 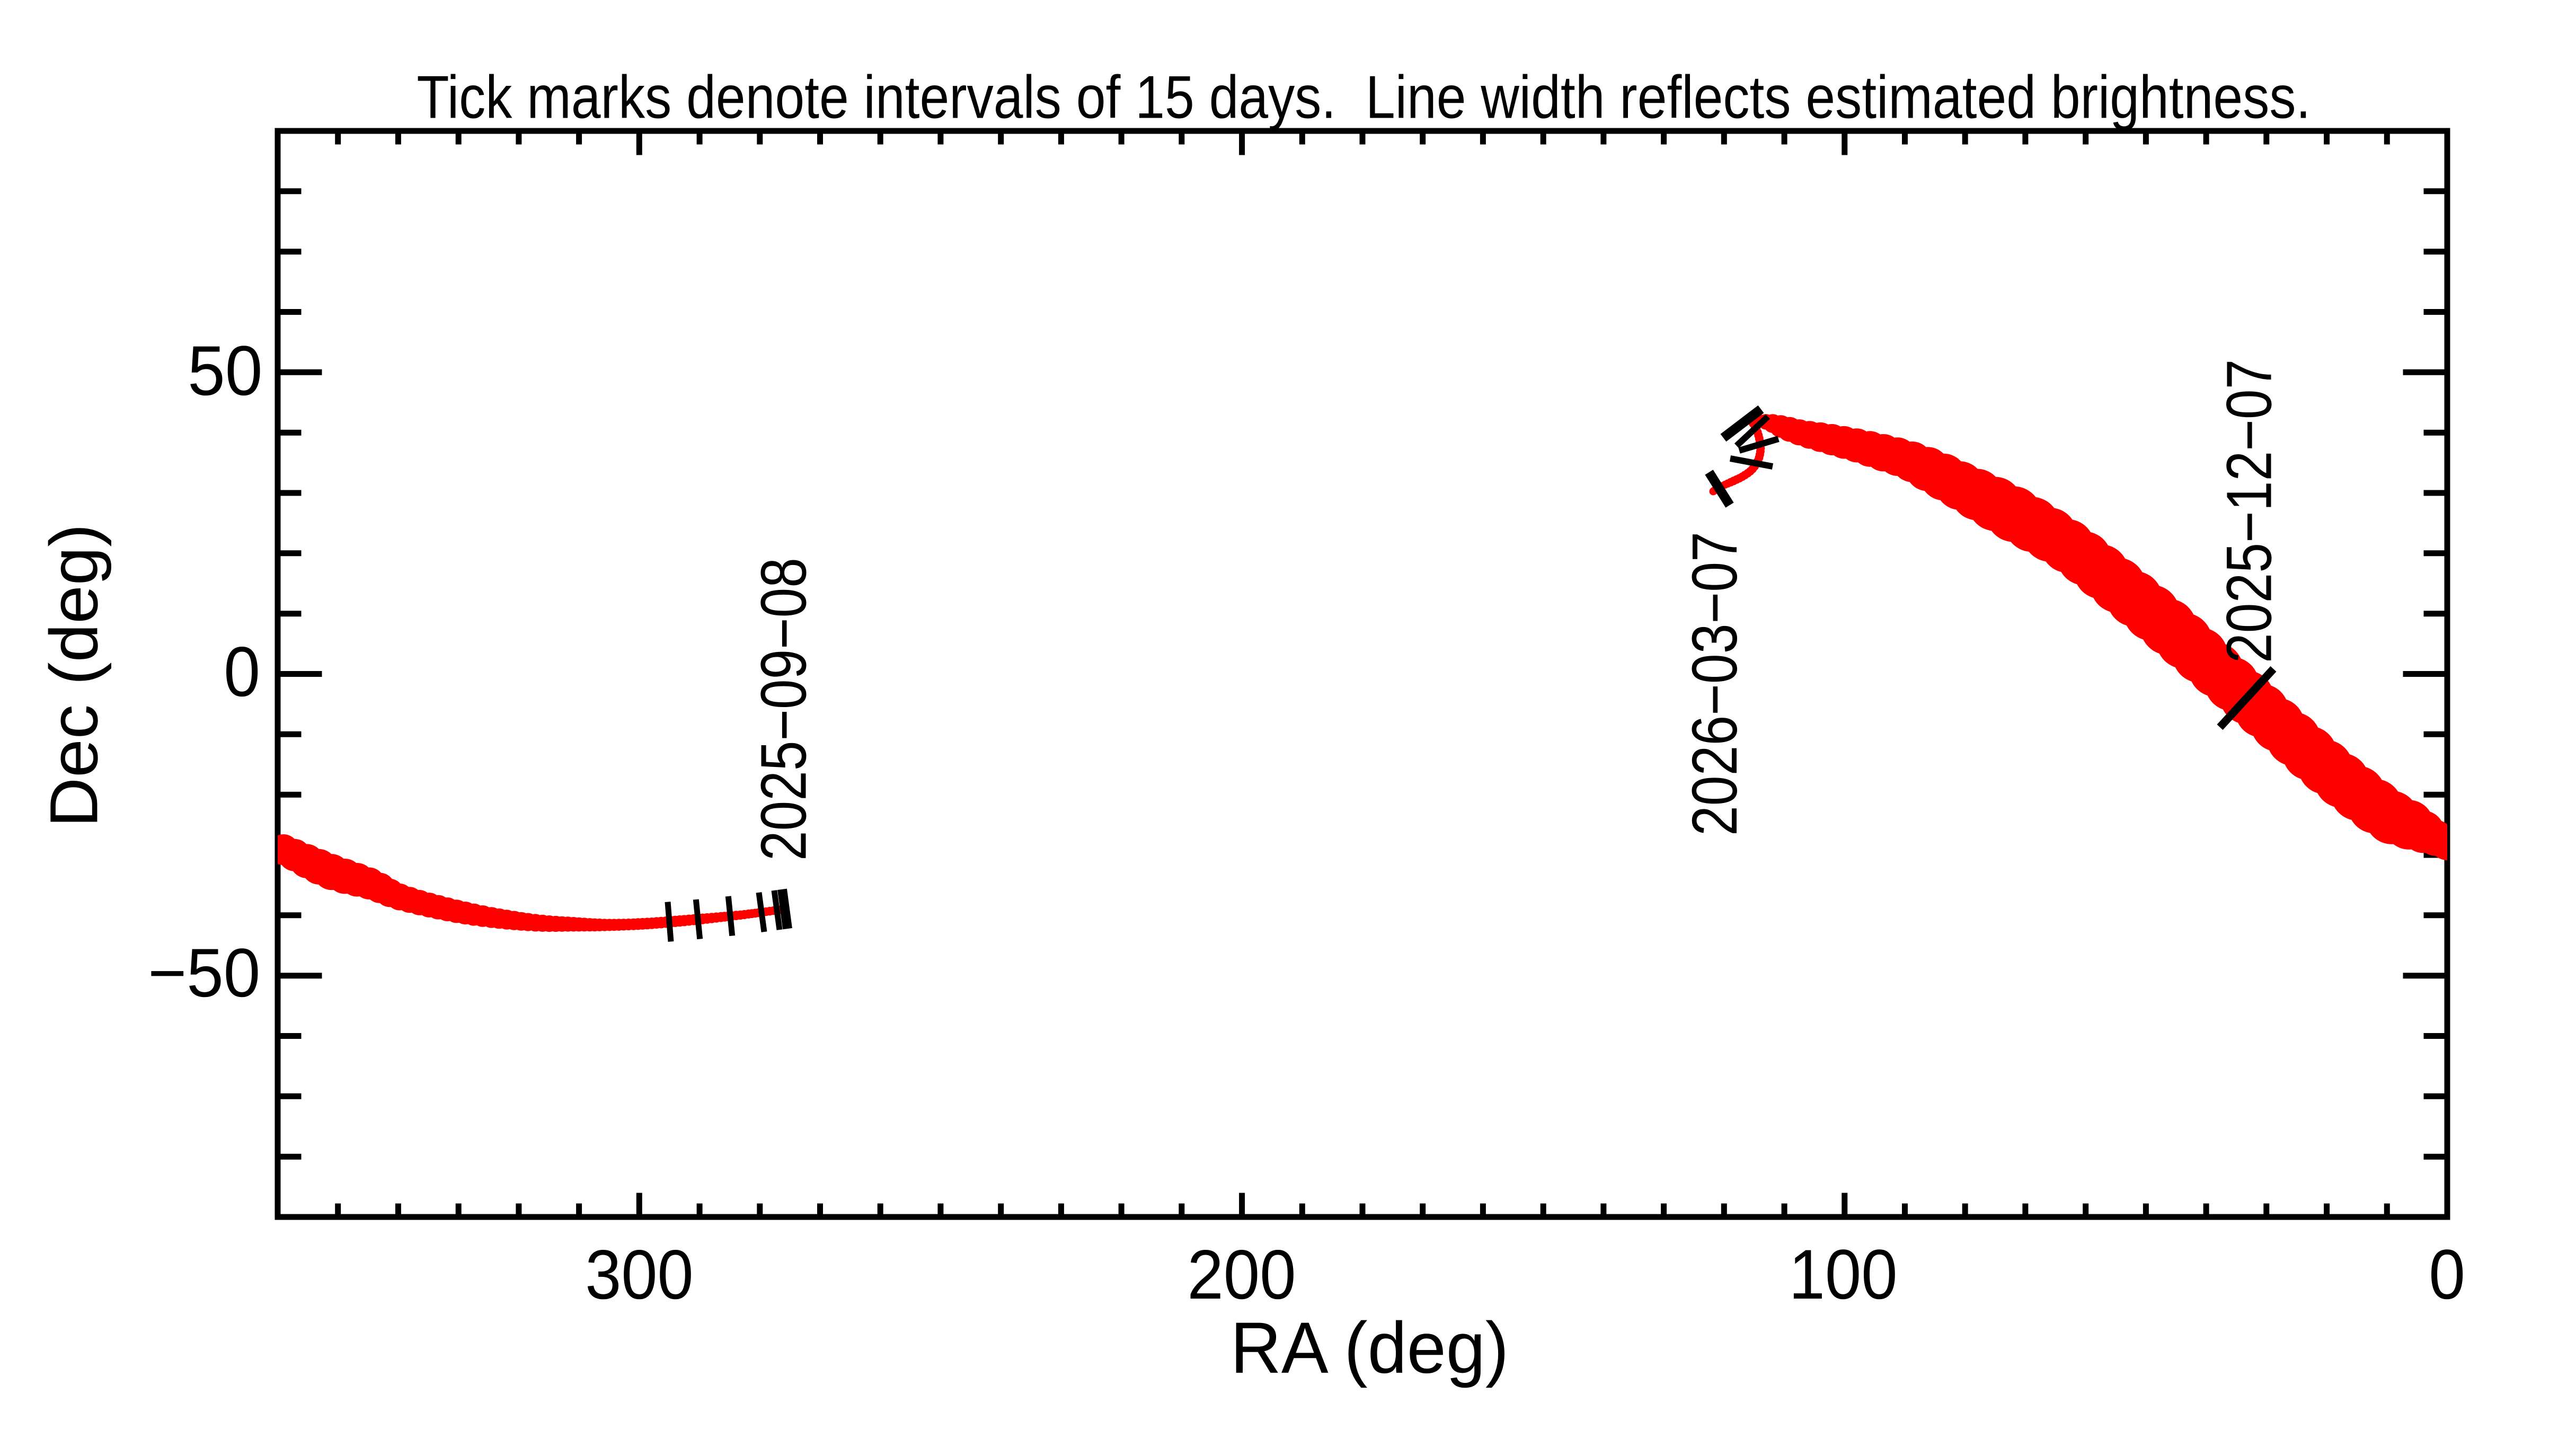 I want to click on svg-text: 200, so click(x=1241, y=1275).